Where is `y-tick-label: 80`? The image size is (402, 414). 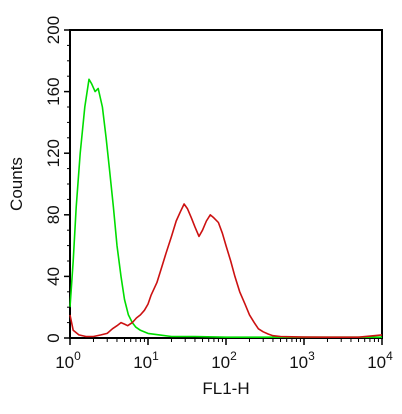 y-tick-label: 80 is located at coordinates (53, 214).